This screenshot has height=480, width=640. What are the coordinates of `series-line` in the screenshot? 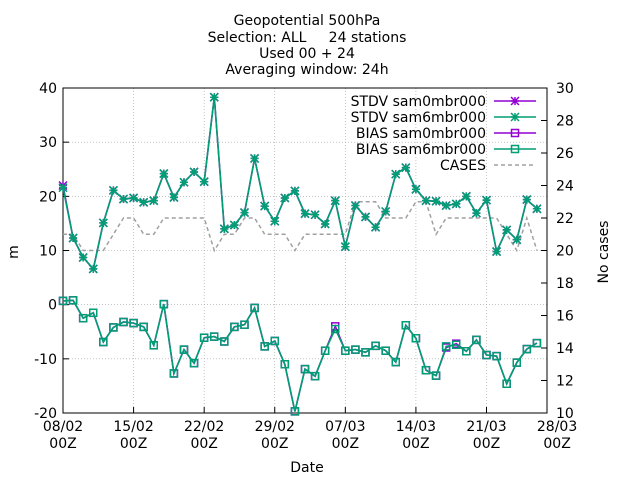 It's located at (300, 227).